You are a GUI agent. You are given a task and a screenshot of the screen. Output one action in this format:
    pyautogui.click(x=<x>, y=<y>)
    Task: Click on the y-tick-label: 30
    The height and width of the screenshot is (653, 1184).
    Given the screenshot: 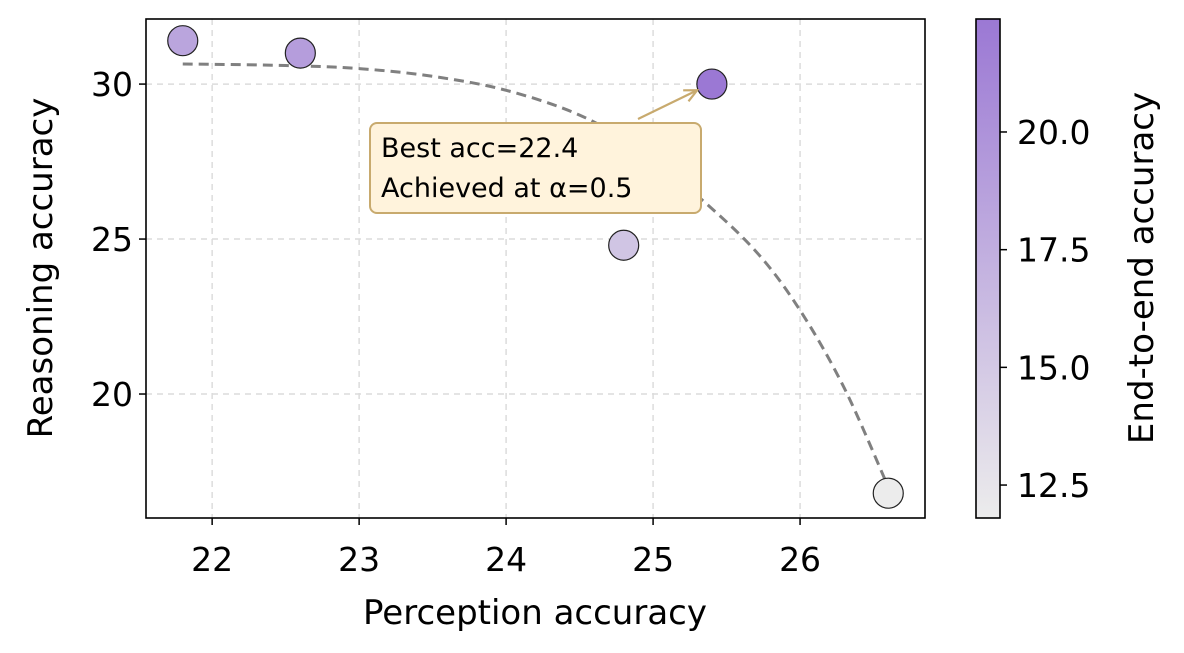 What is the action you would take?
    pyautogui.click(x=112, y=84)
    